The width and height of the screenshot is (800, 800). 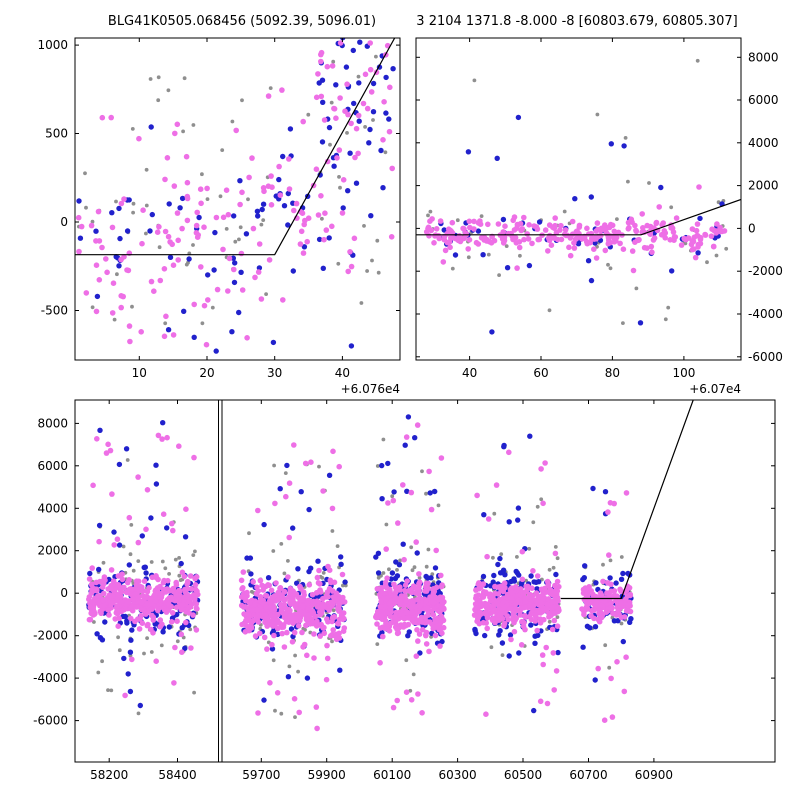 What do you see at coordinates (715, 389) in the screenshot?
I see `x-axis-offset-label: +6.07e4` at bounding box center [715, 389].